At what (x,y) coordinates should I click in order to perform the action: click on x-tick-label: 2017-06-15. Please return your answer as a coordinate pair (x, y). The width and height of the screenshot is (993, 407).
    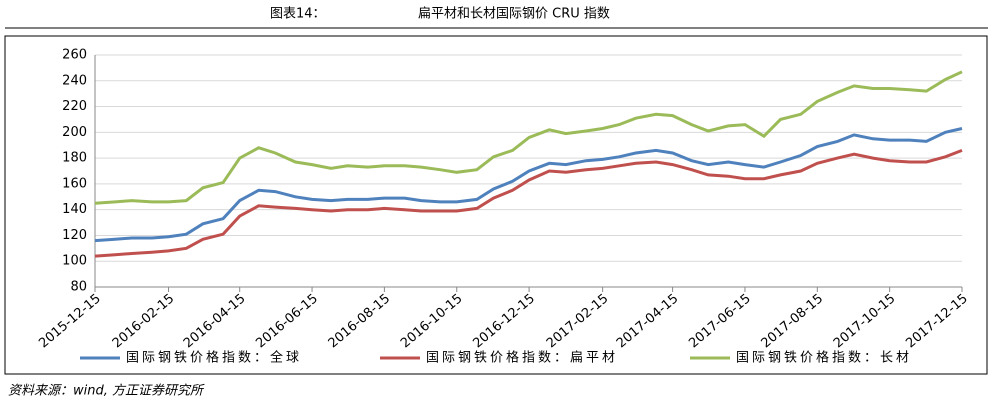
    Looking at the image, I should click on (720, 321).